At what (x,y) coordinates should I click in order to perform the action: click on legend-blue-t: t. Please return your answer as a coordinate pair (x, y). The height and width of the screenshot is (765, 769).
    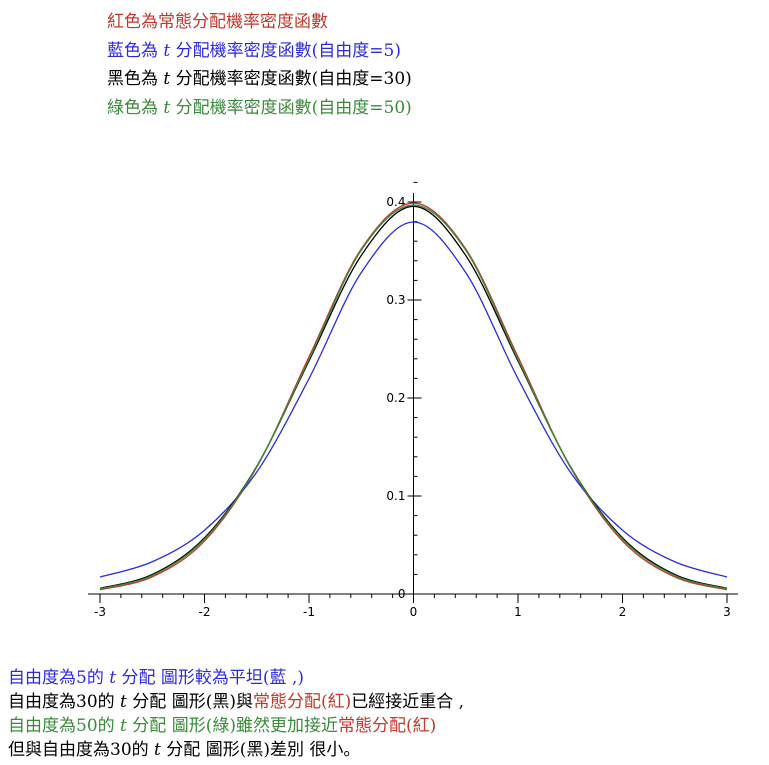
    Looking at the image, I should click on (167, 50).